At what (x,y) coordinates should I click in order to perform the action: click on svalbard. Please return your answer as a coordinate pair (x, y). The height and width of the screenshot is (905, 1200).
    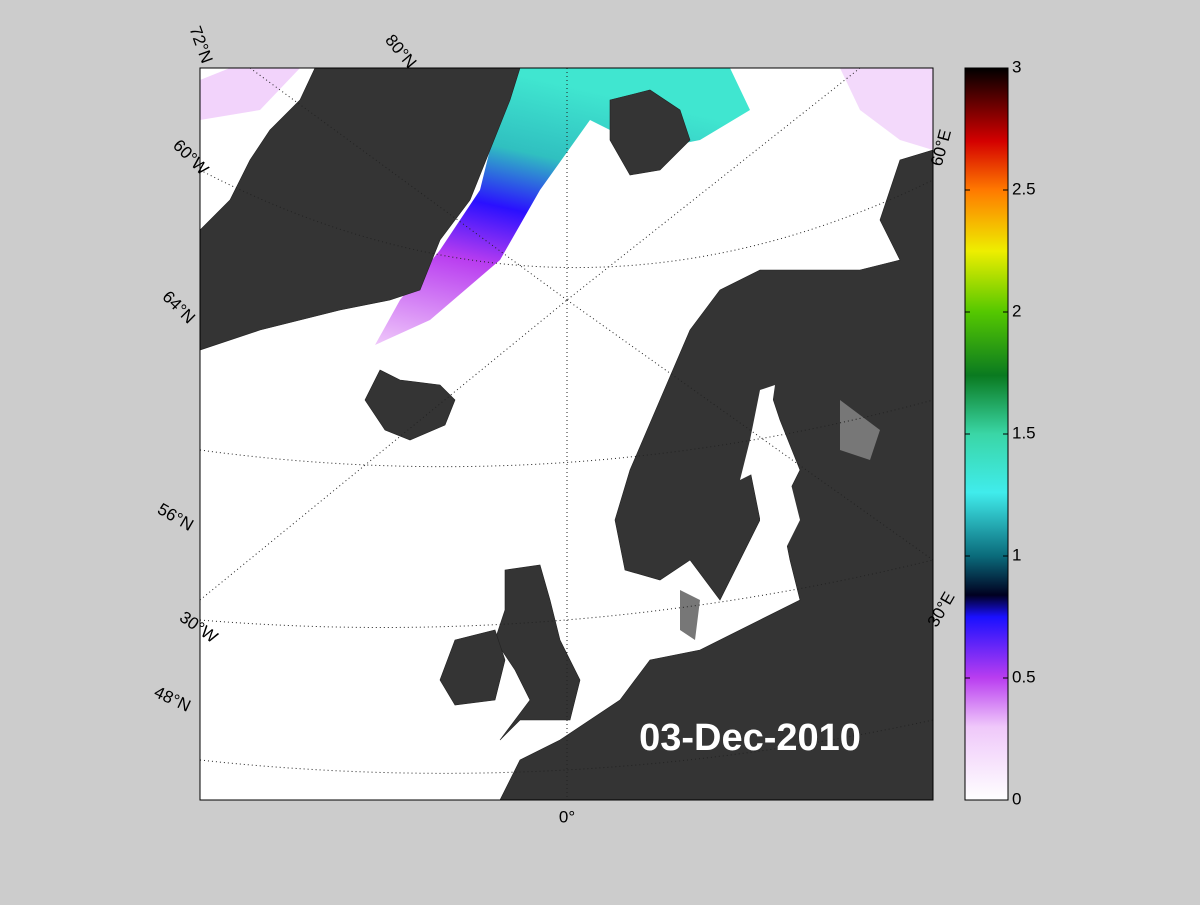
    Looking at the image, I should click on (650, 132).